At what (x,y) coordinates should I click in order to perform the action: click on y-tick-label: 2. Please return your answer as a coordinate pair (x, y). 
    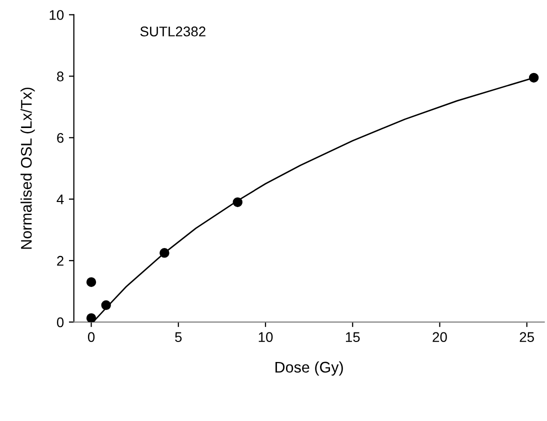
    Looking at the image, I should click on (60, 261).